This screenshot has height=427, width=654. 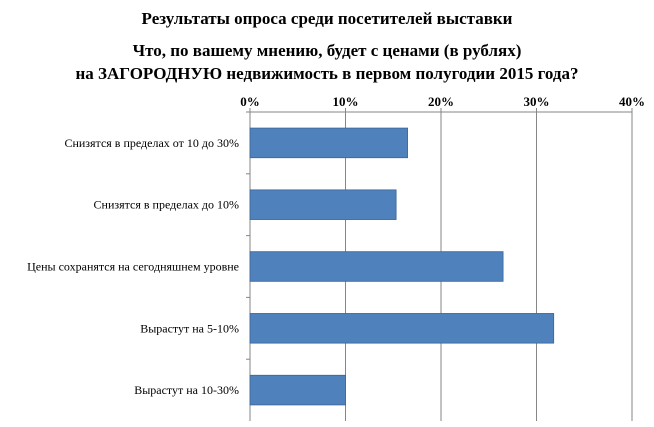 I want to click on x-tick-label: 40%, so click(x=632, y=101).